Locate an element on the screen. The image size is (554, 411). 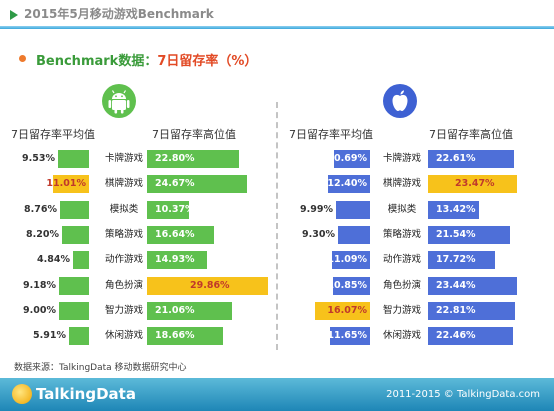
talkingdata-logo-icon is located at coordinates (22, 394).